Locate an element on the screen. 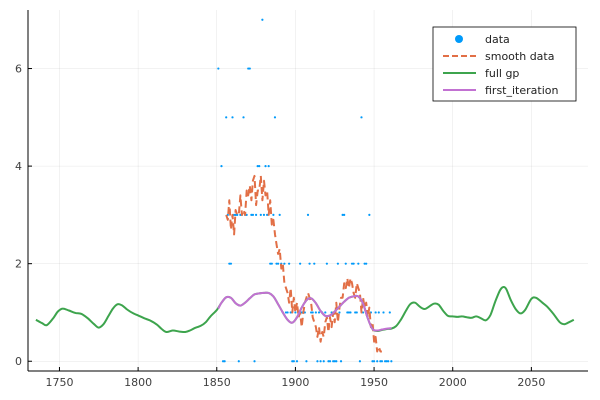  legend-label: first_iteration is located at coordinates (521, 90).